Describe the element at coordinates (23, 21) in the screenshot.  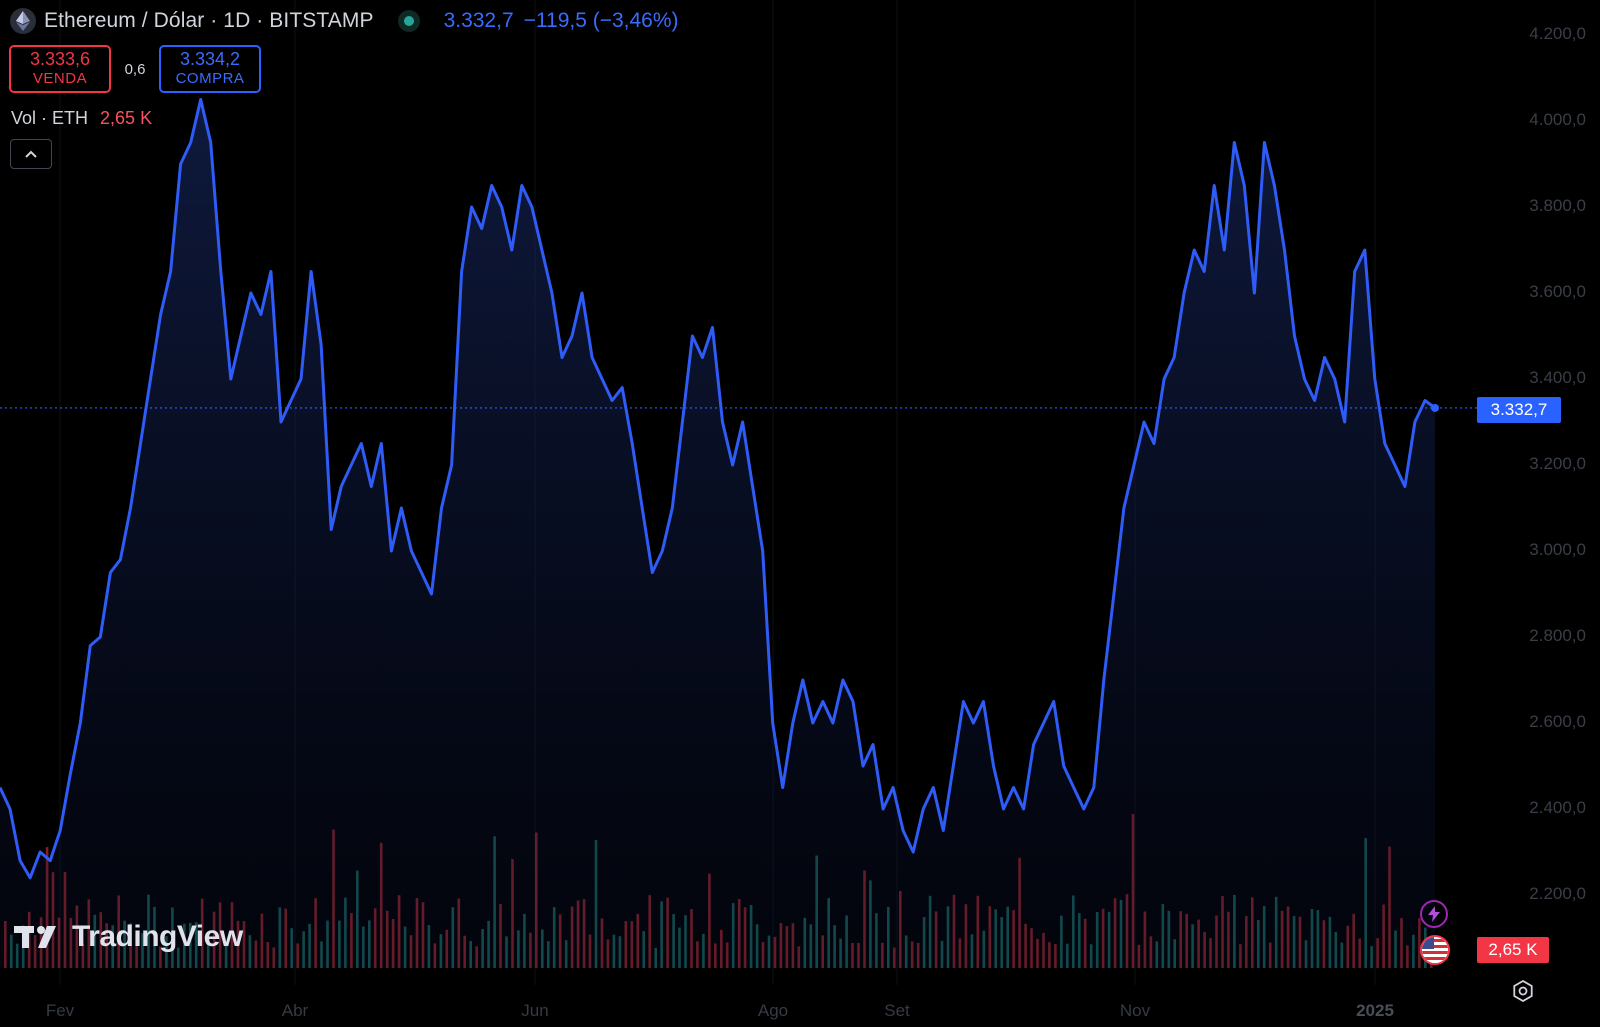
I see `ethereum-icon` at that location.